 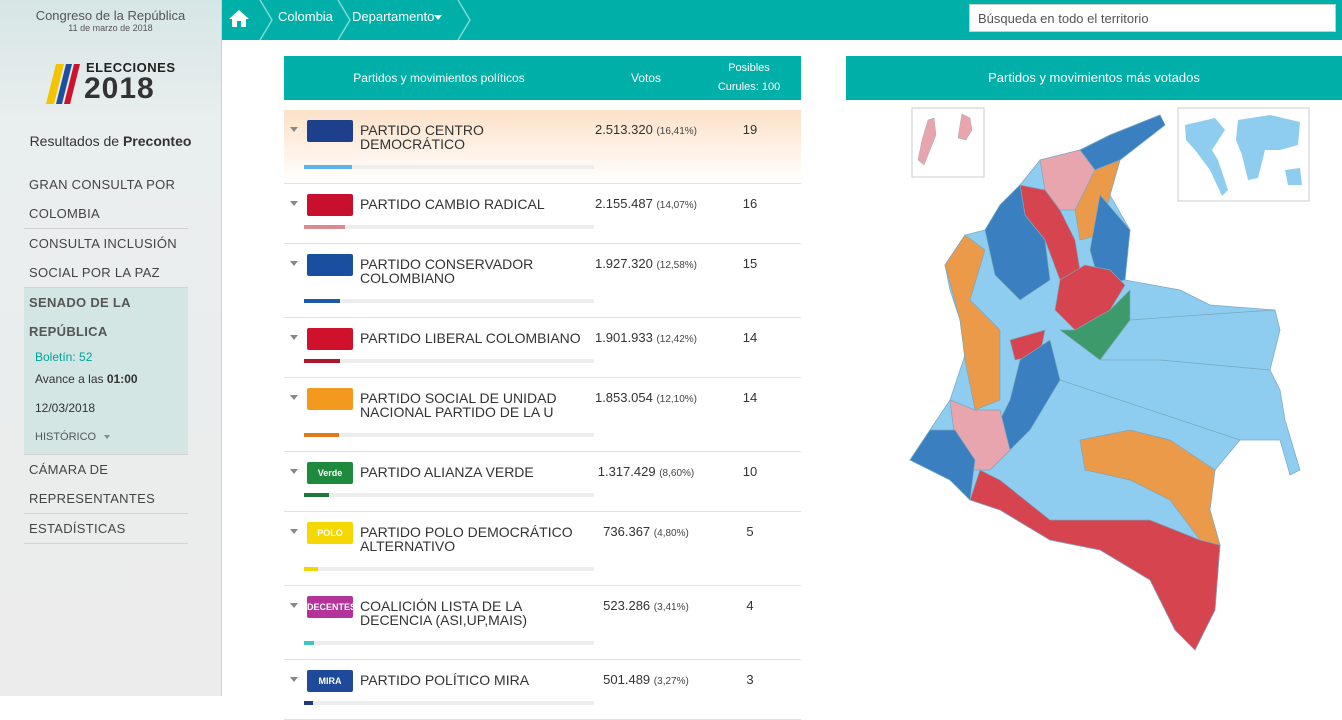 I want to click on logo-text: Verde, so click(x=330, y=473).